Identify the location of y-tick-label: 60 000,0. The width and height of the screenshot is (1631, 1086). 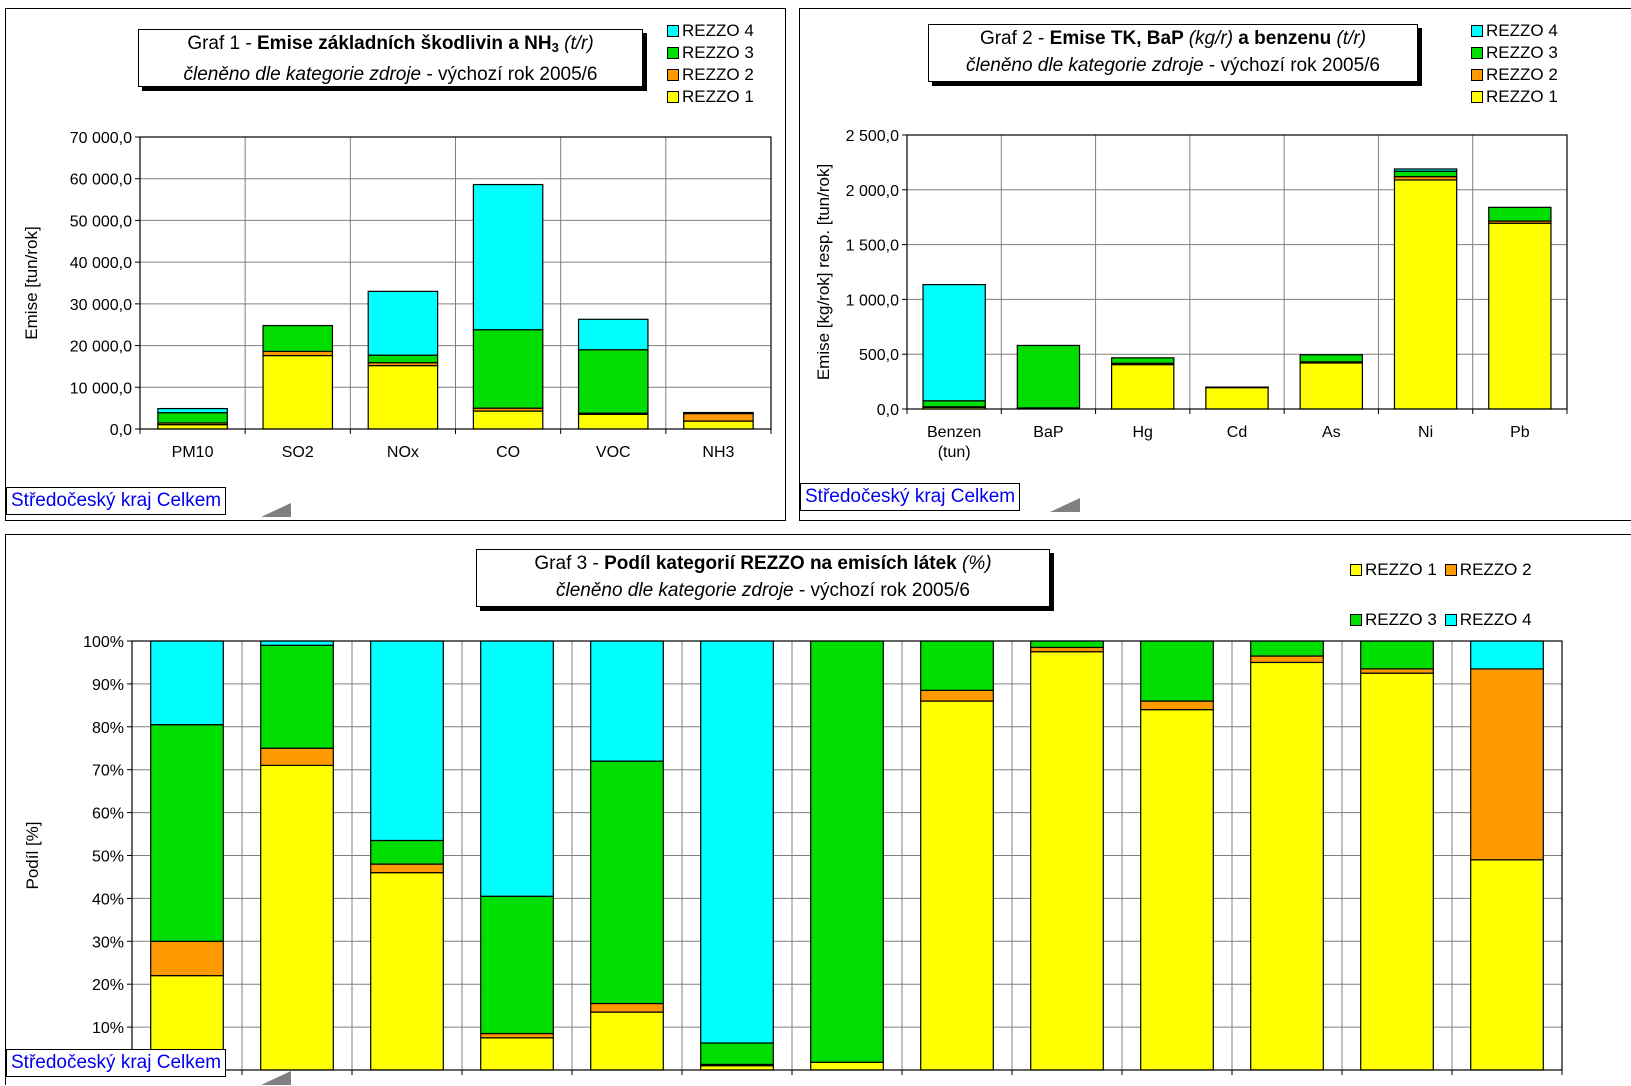
(101, 180).